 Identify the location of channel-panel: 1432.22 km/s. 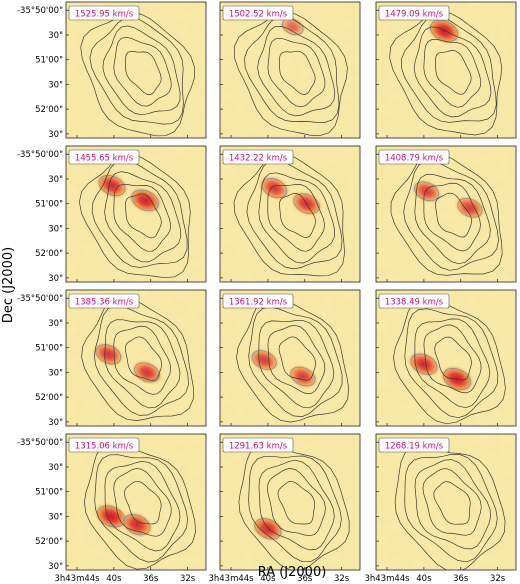
(290, 214).